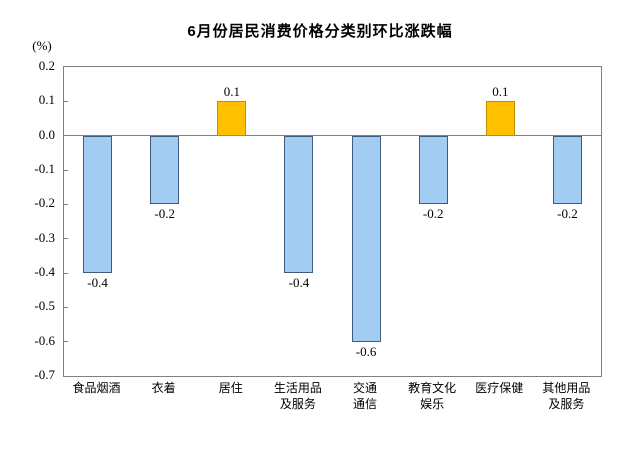 Image resolution: width=640 pixels, height=456 pixels. I want to click on x-tick-label-其他用品及服务: 其他用品 及服务, so click(566, 396).